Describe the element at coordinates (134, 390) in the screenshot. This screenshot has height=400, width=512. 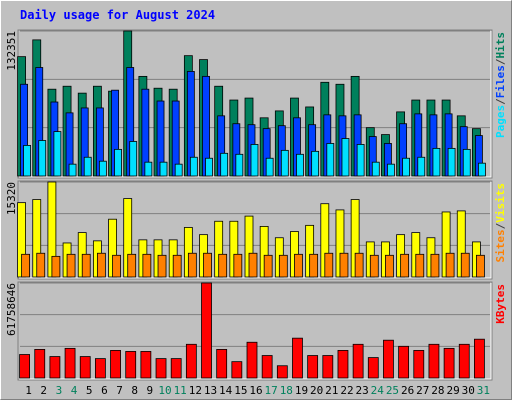
I see `x-tick-label: 8` at that location.